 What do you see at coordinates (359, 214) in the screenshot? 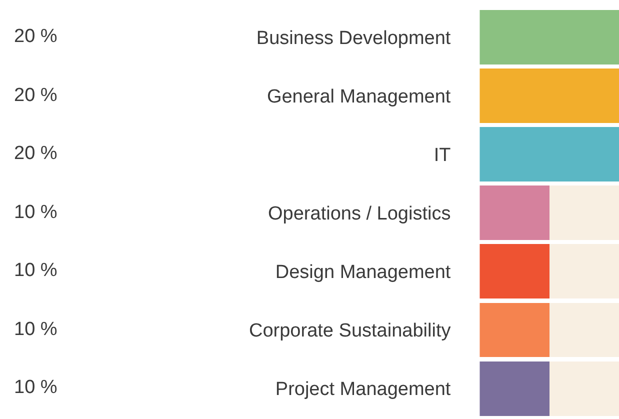
I see `y-tick-label: Operations / Logistics` at bounding box center [359, 214].